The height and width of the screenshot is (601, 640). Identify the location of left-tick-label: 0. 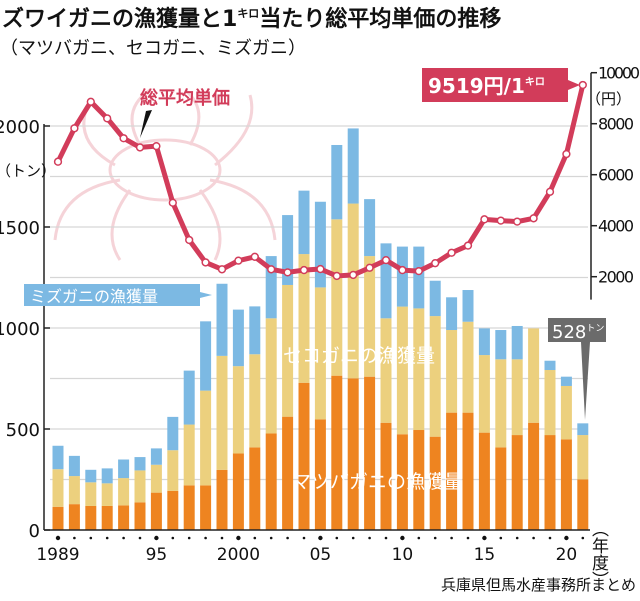
(34, 531).